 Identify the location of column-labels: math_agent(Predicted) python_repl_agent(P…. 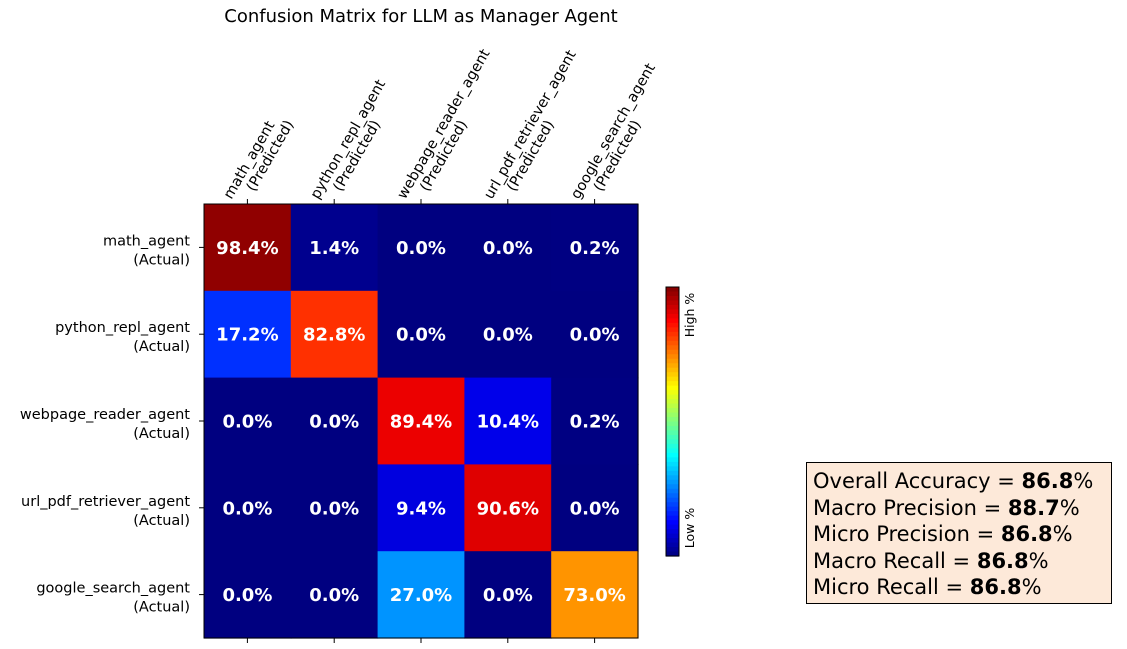
(440, 124).